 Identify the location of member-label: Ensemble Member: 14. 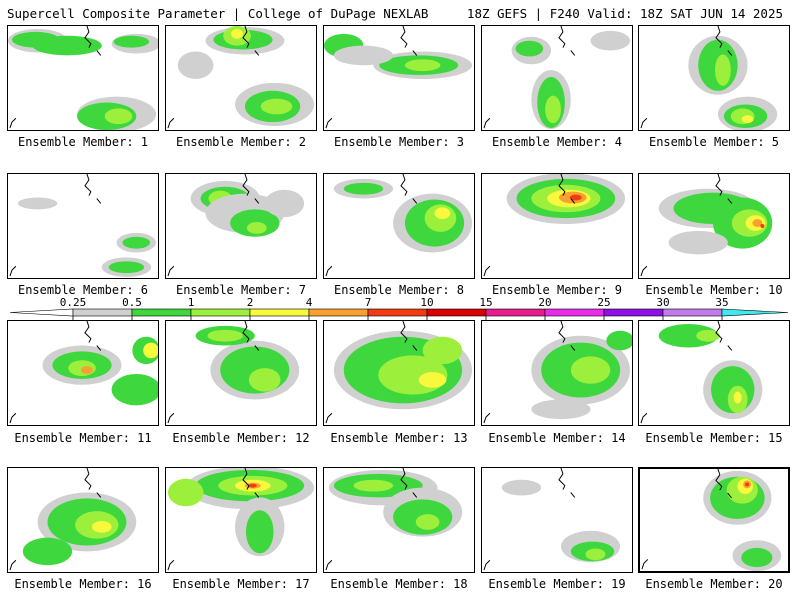
(557, 438).